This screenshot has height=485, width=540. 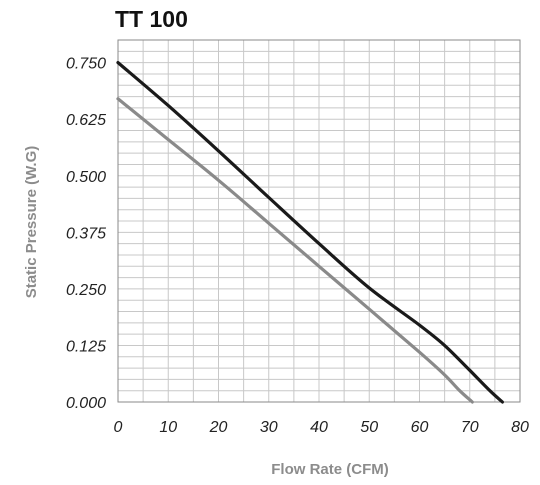 I want to click on y-tick-label: 0.625, so click(x=86, y=120).